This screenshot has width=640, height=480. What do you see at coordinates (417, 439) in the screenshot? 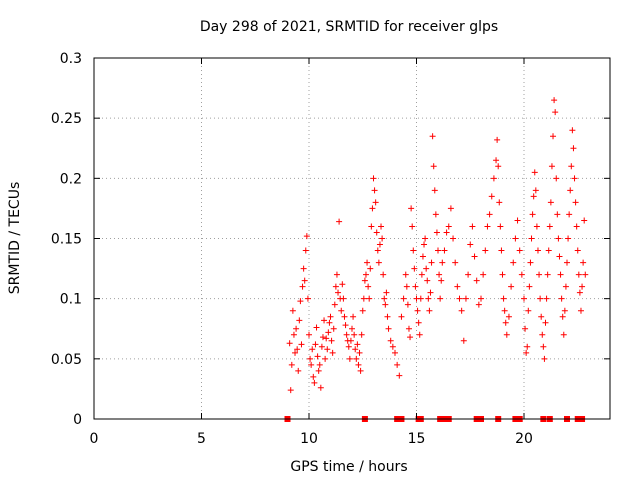
I see `x-tick-label: 15` at bounding box center [417, 439].